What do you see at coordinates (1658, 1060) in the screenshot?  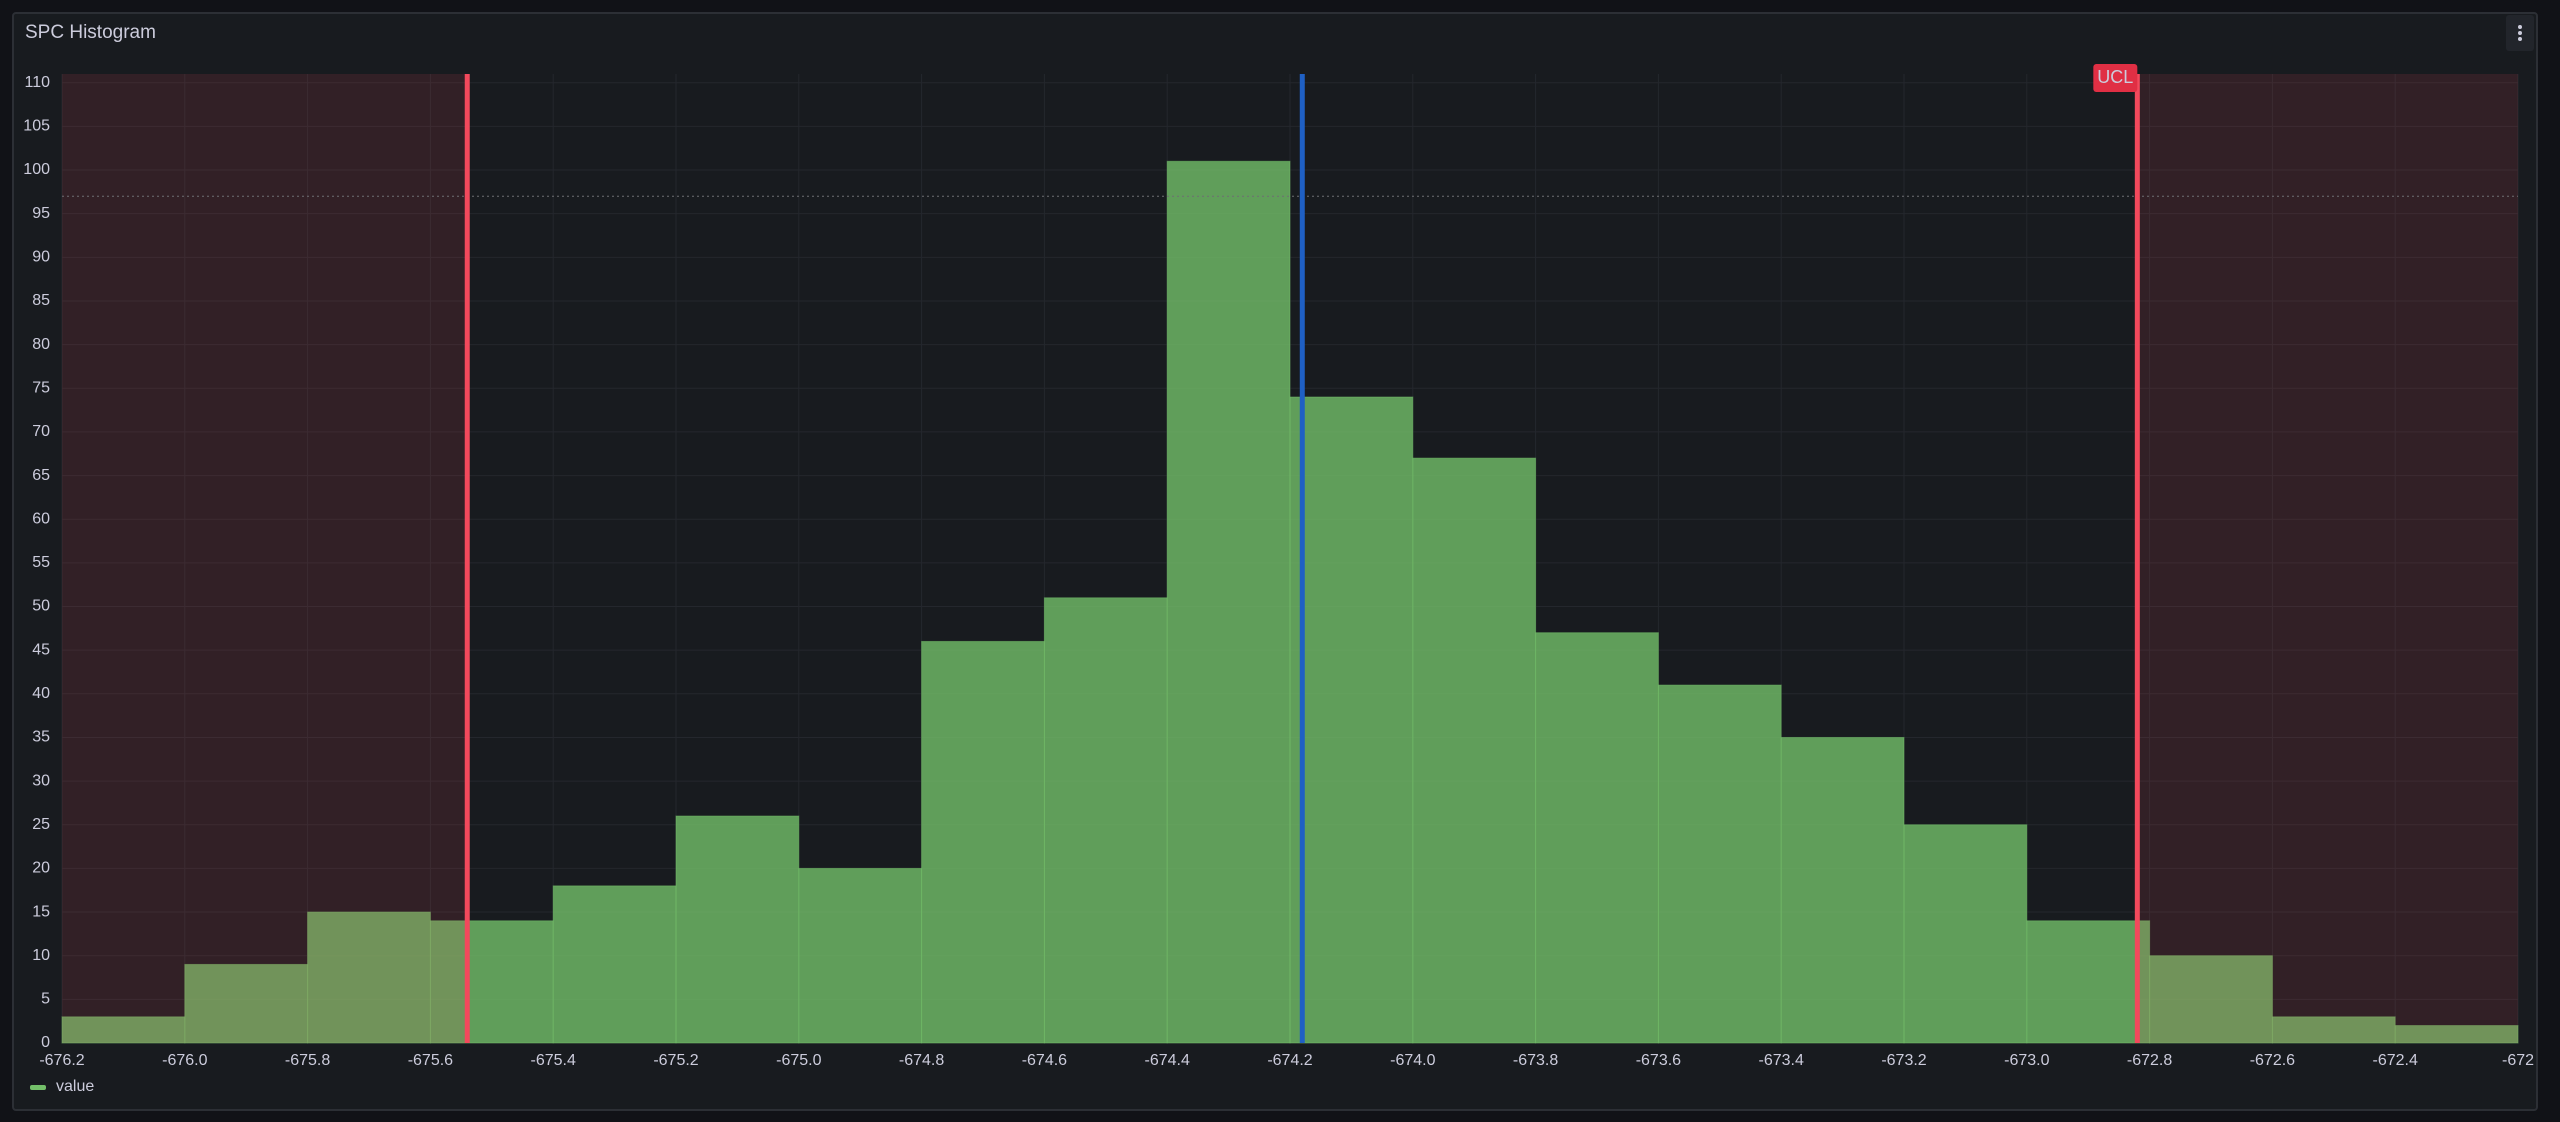 I see `x-tick-label: -673.6` at bounding box center [1658, 1060].